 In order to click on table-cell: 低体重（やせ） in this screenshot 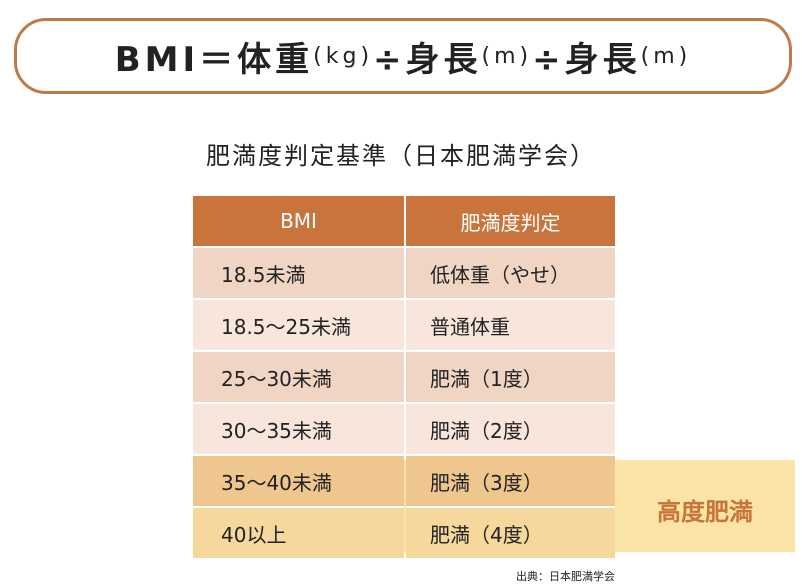, I will do `click(510, 272)`.